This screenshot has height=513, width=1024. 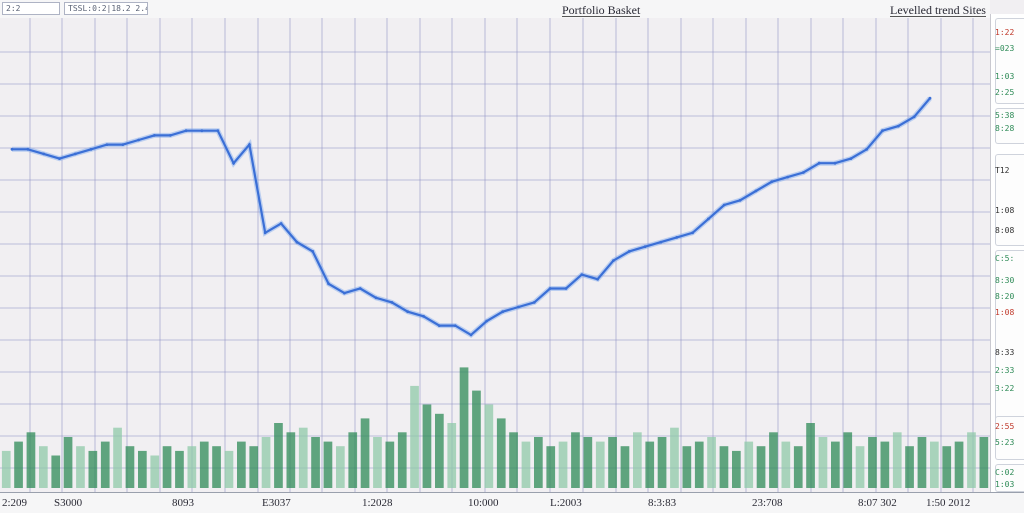 What do you see at coordinates (1005, 210) in the screenshot?
I see `side-card-3-line-2: 1:08` at bounding box center [1005, 210].